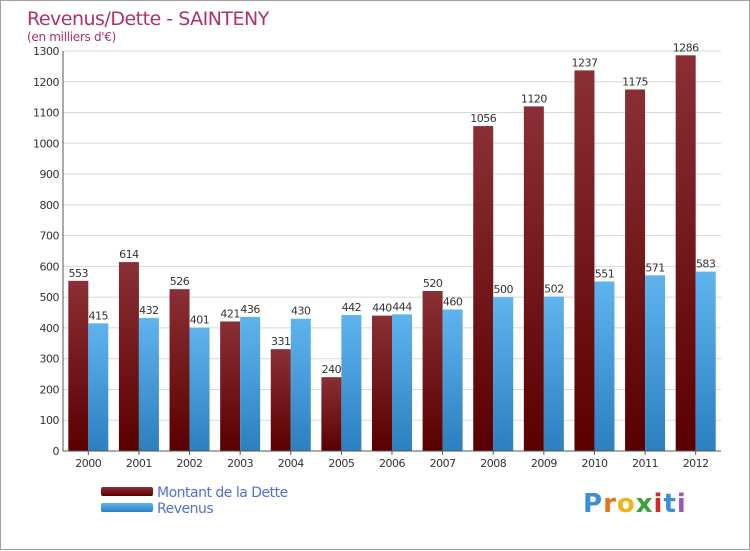  What do you see at coordinates (604, 366) in the screenshot?
I see `bar-revenus-2010` at bounding box center [604, 366].